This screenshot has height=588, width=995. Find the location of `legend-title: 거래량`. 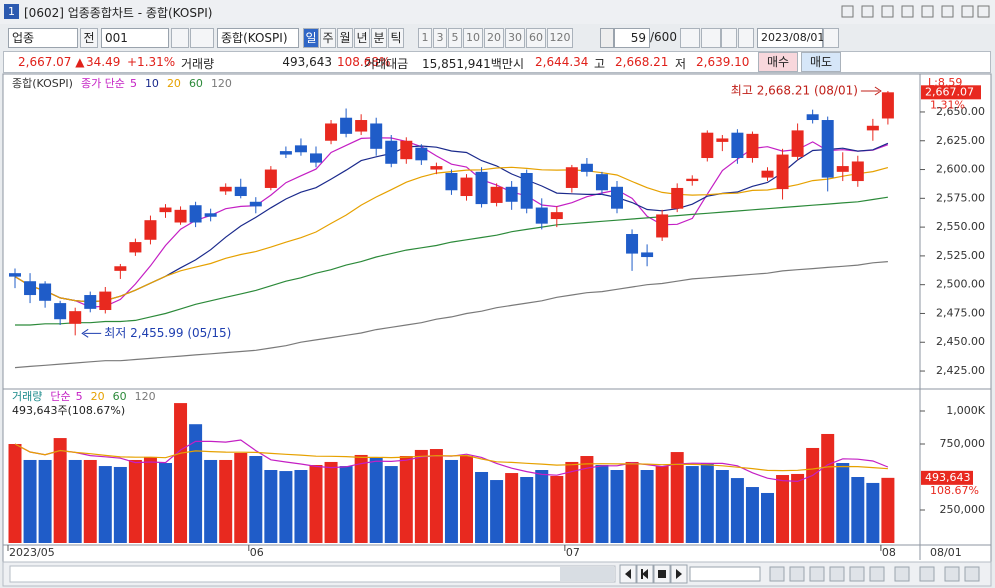

legend-title: 거래량 is located at coordinates (27, 396).